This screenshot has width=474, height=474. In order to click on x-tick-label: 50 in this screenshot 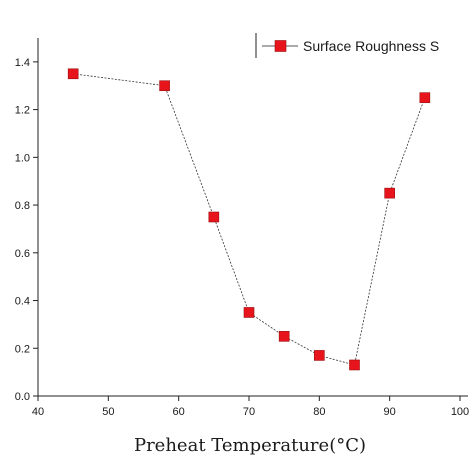, I will do `click(108, 412)`.